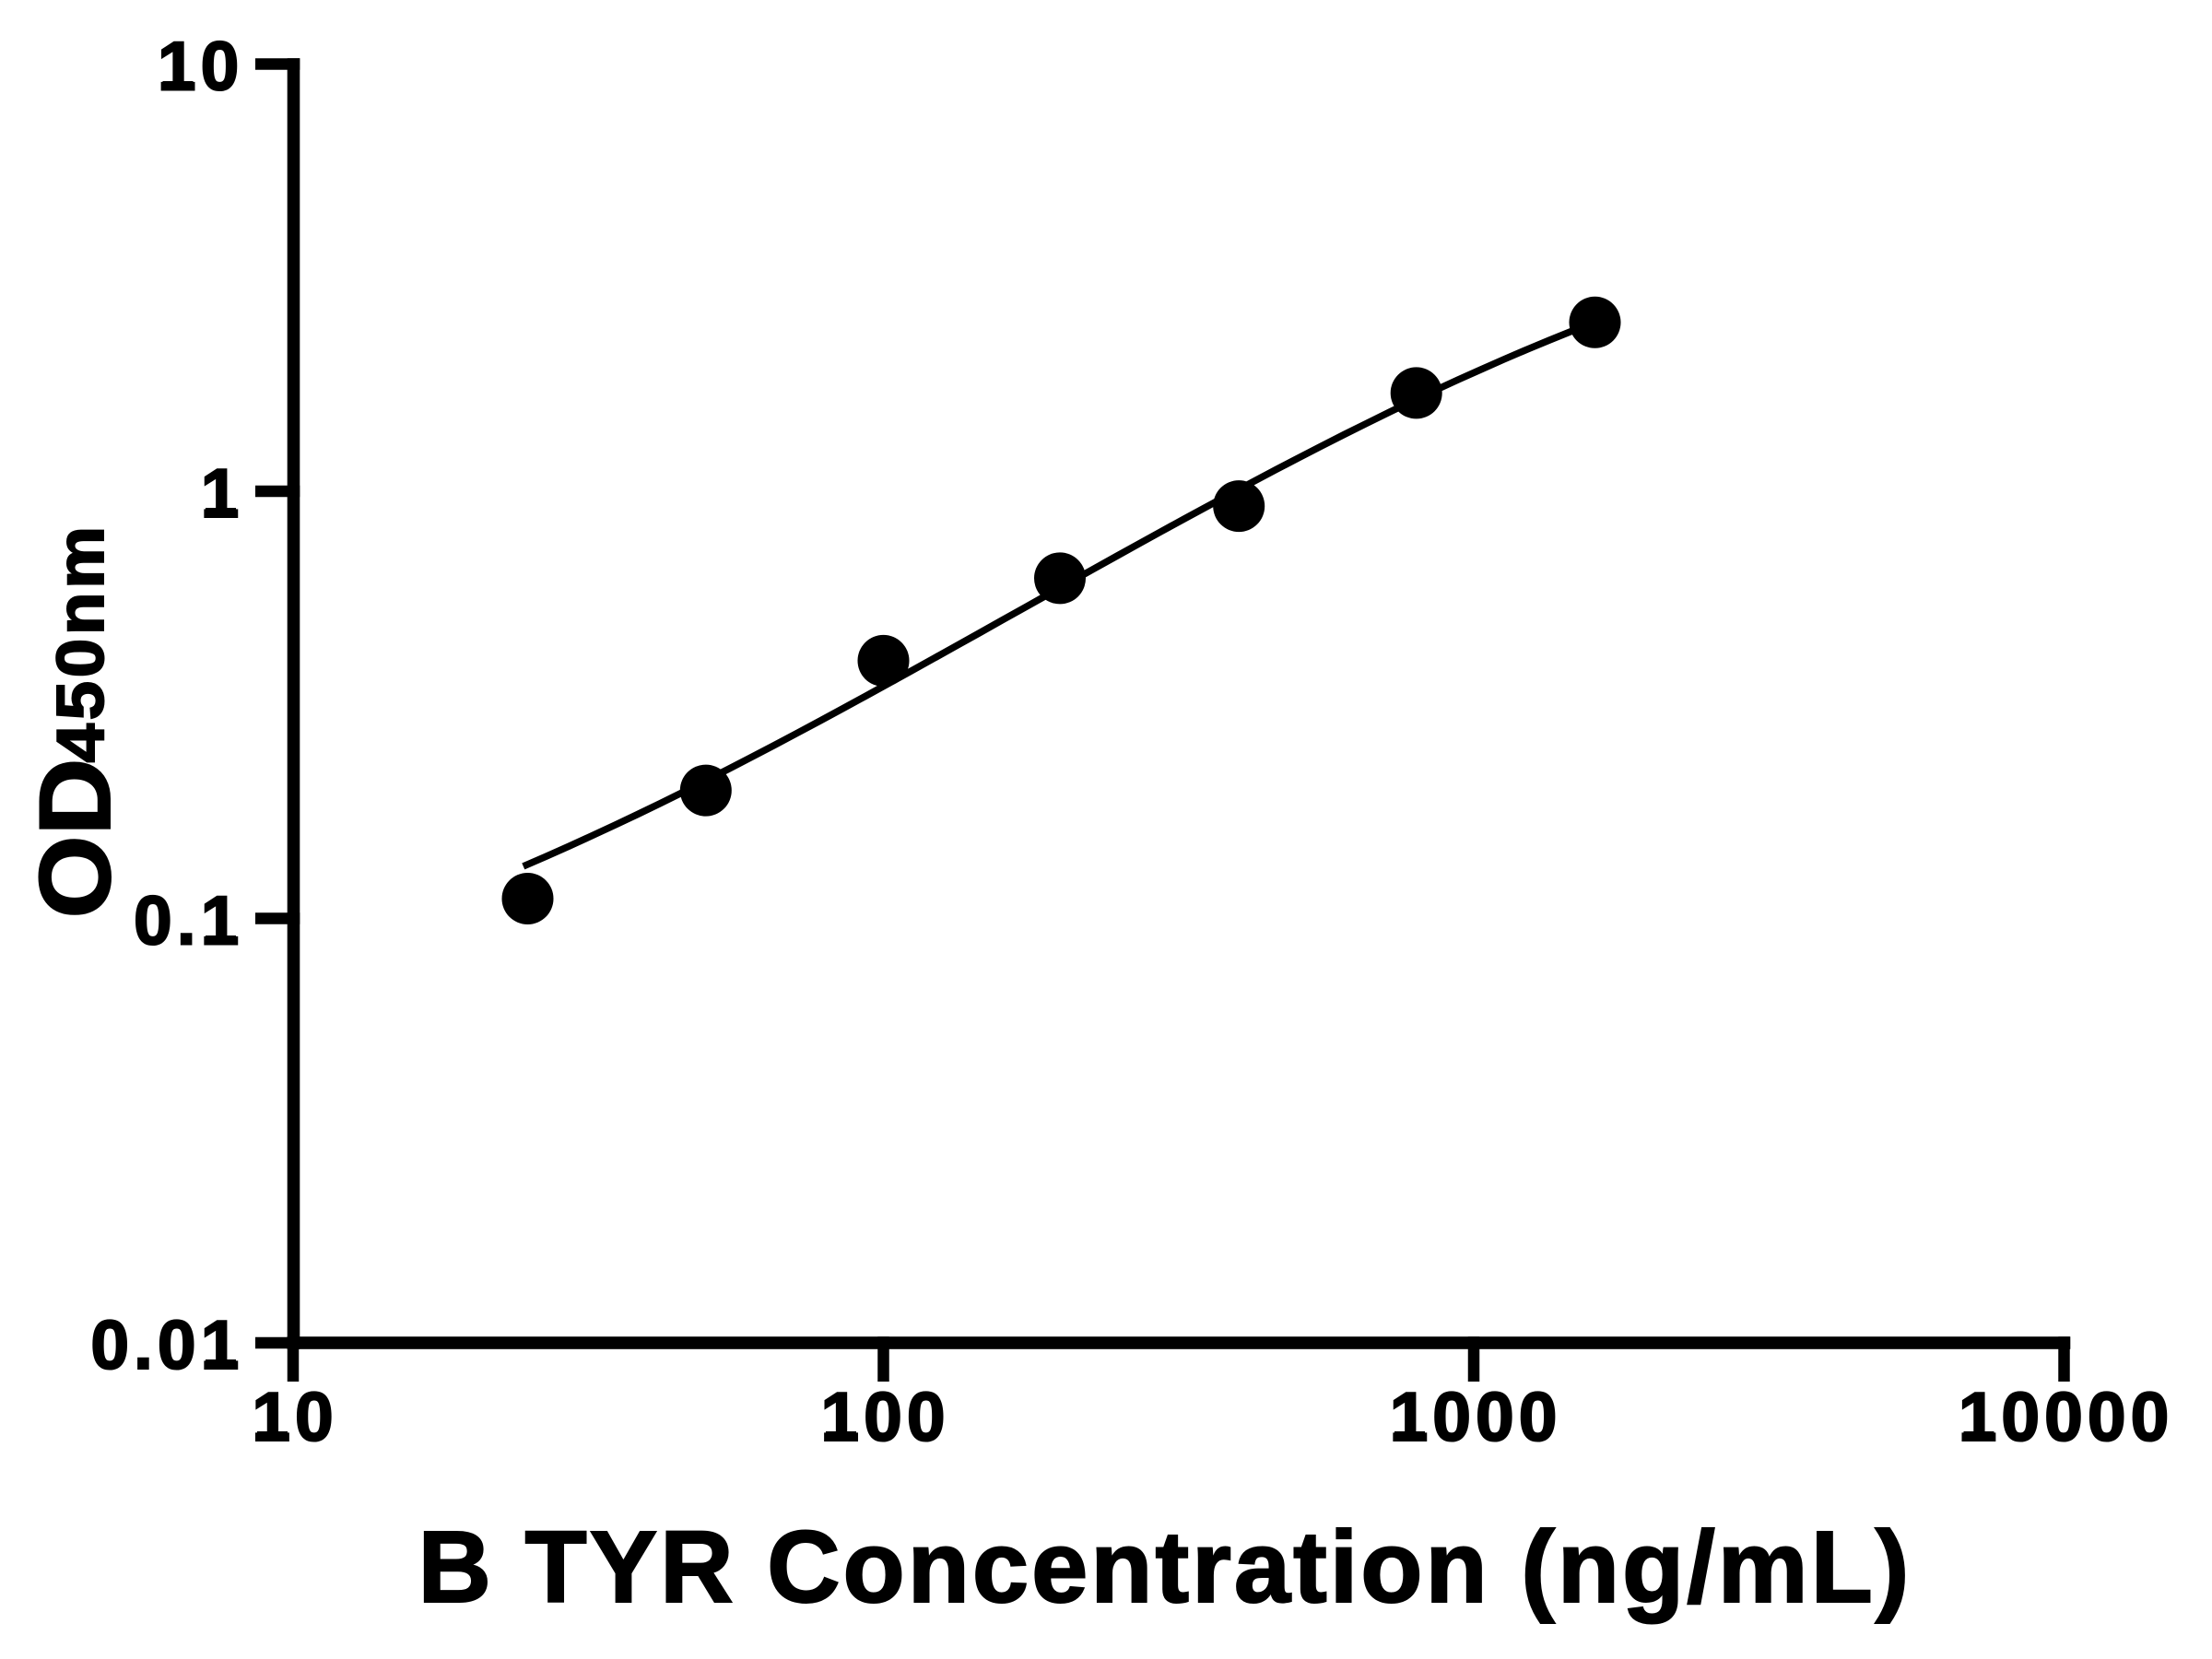  I want to click on svg-text: OD450nm, so click(75, 720).